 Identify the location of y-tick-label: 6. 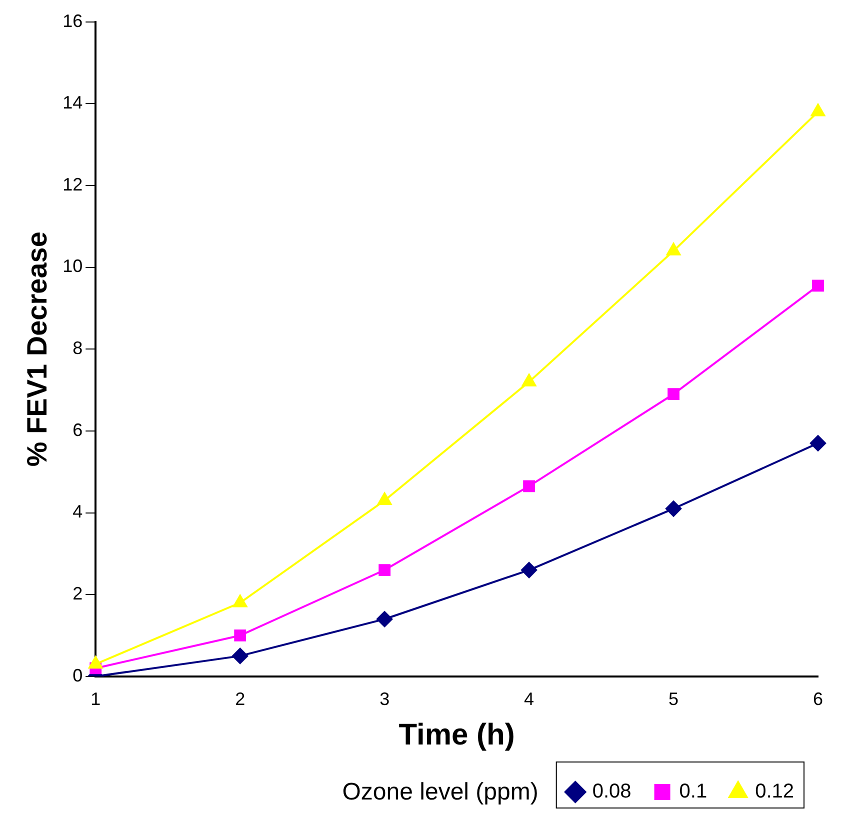
(77, 430).